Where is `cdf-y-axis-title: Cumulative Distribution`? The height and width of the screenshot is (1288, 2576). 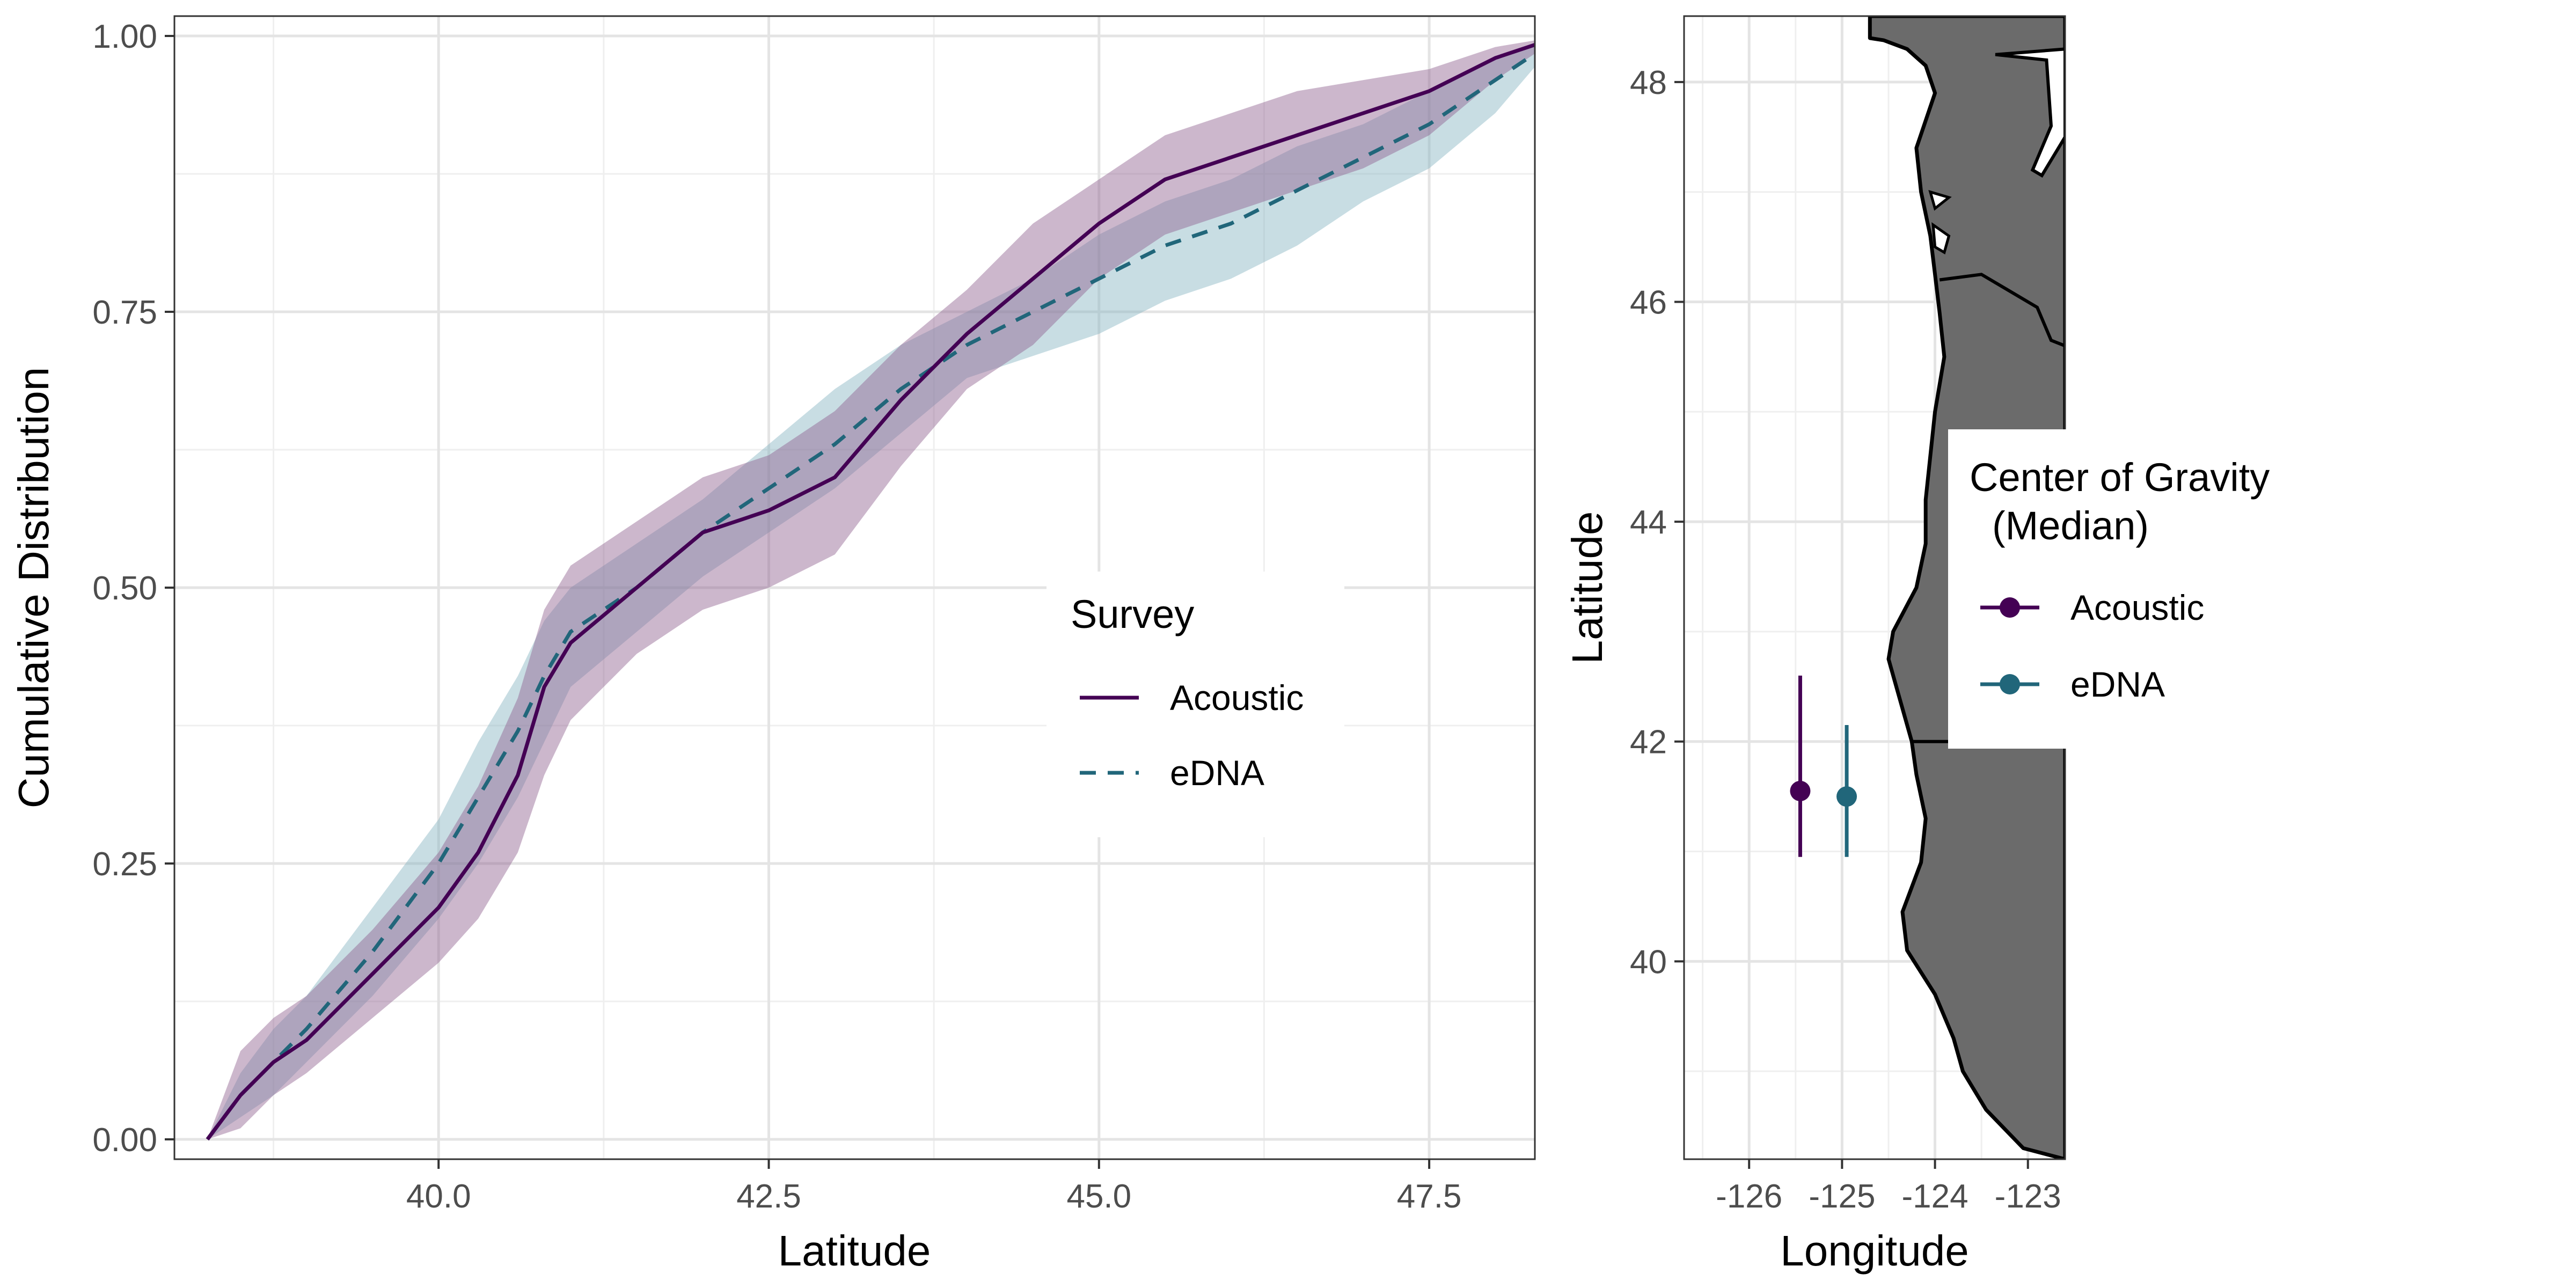
cdf-y-axis-title: Cumulative Distribution is located at coordinates (33, 588).